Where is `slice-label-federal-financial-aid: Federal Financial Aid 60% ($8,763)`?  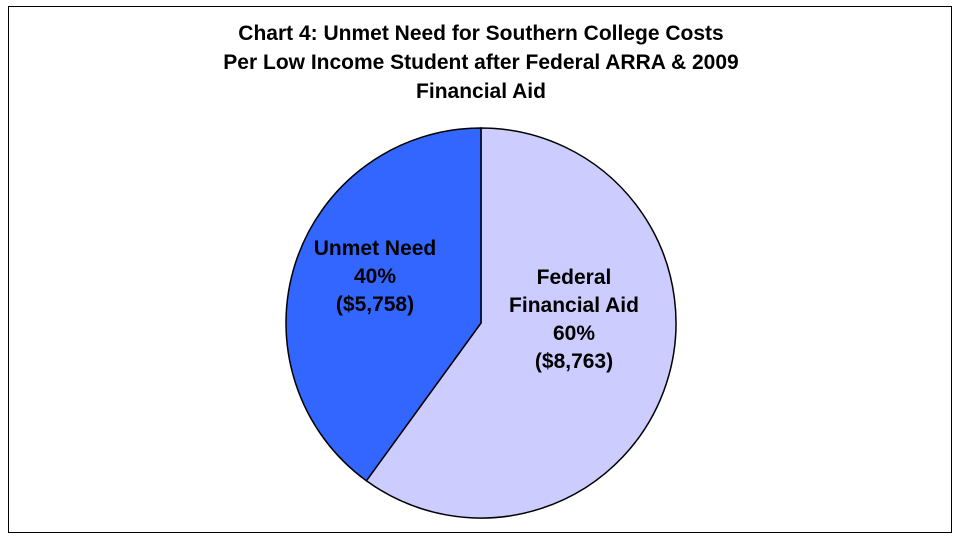
slice-label-federal-financial-aid: Federal Financial Aid 60% ($8,763) is located at coordinates (574, 320).